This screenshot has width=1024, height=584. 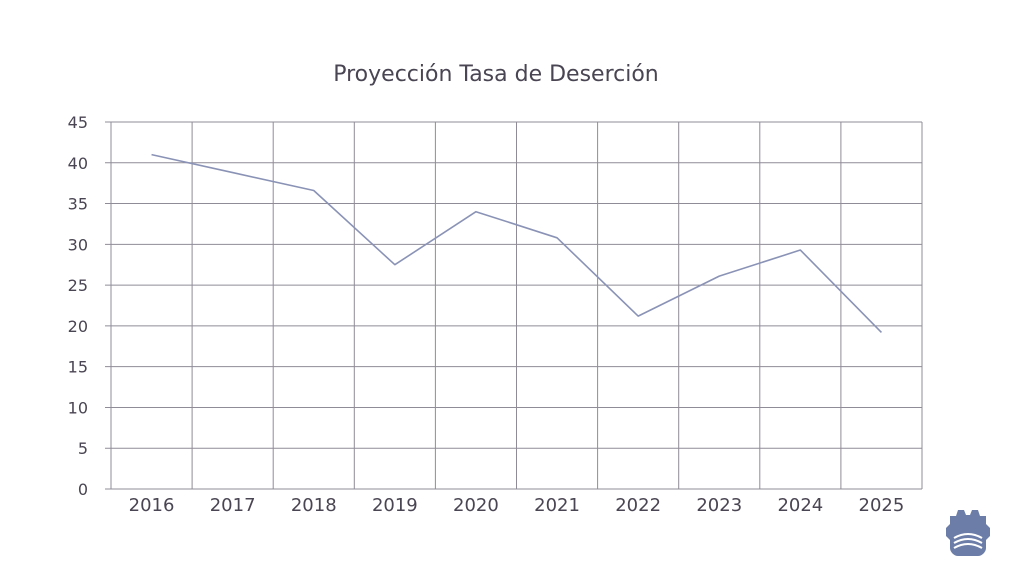 What do you see at coordinates (78, 306) in the screenshot?
I see `y-axis-ticks: 0 5 10 15 20 25 30 35 40 45` at bounding box center [78, 306].